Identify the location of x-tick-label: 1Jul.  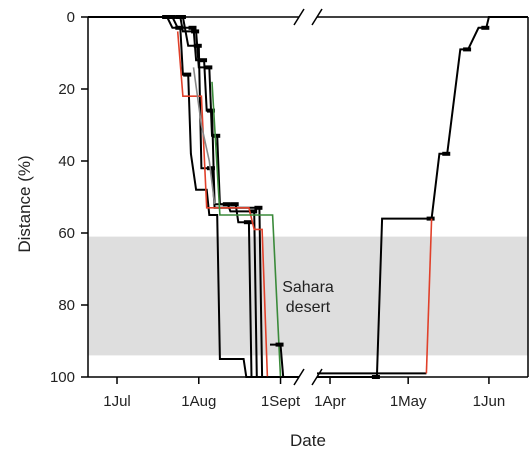
(117, 401).